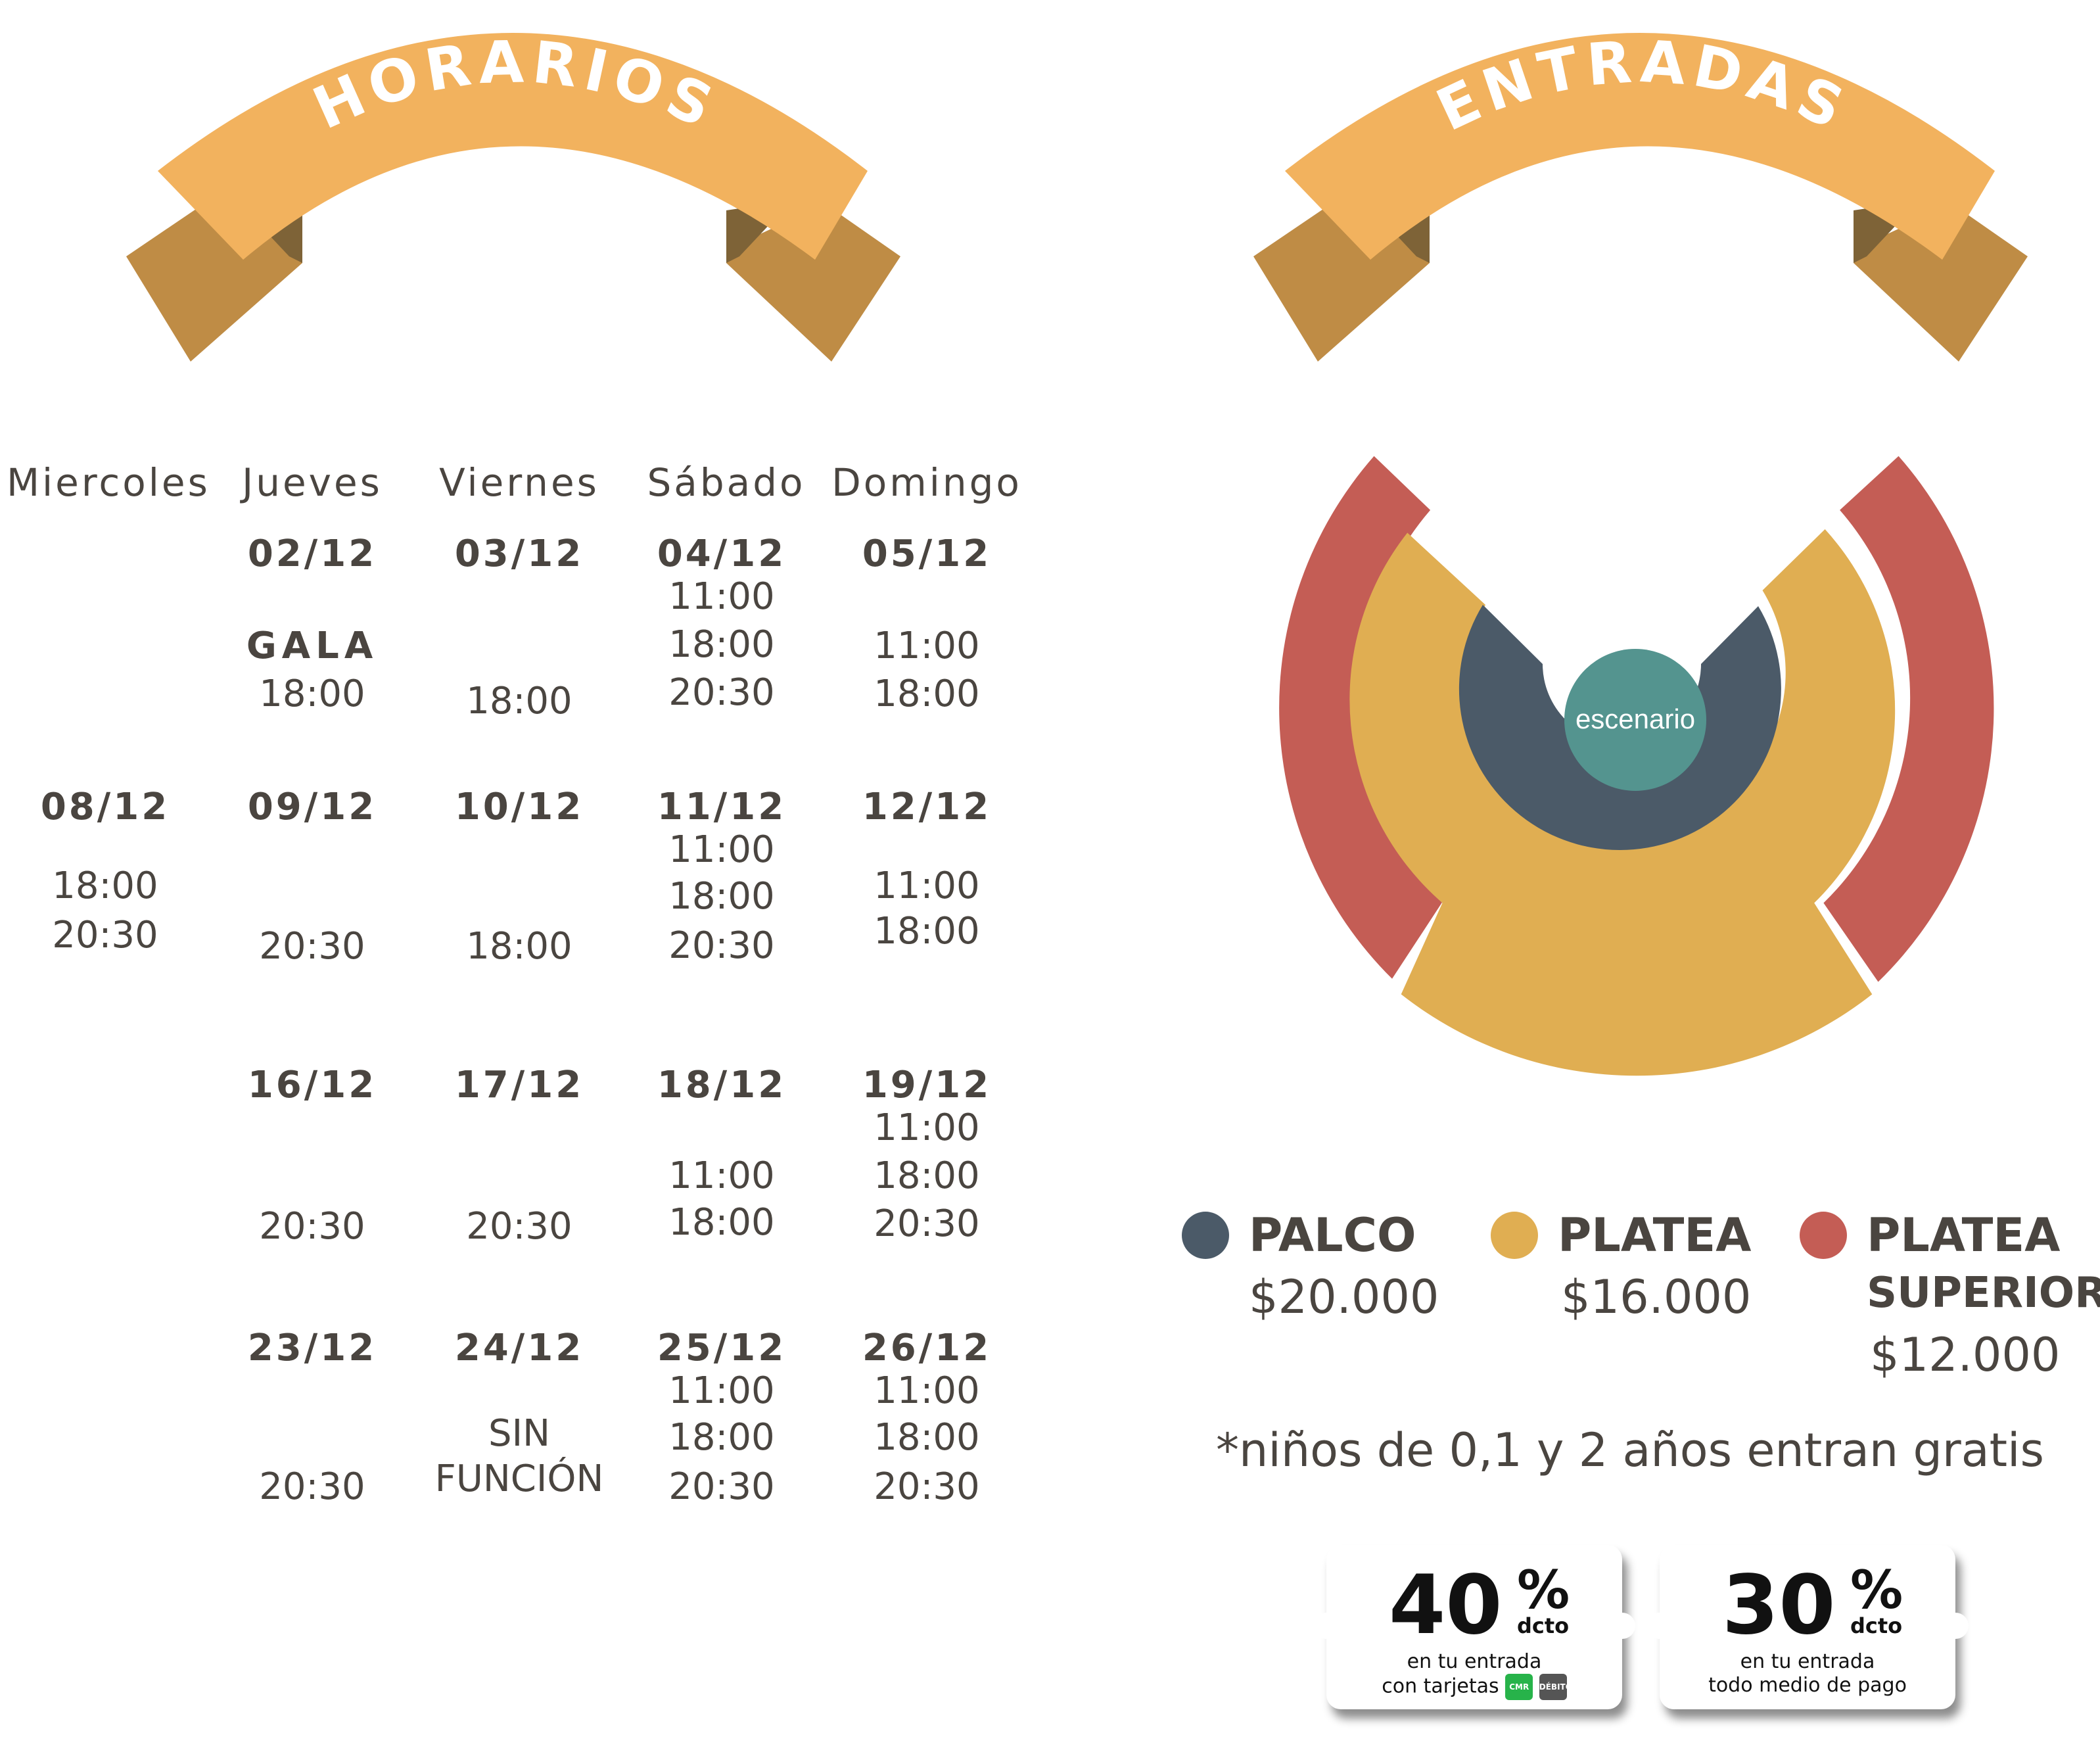 The width and height of the screenshot is (2100, 1754). What do you see at coordinates (1779, 1605) in the screenshot?
I see `coupon-value: 30` at bounding box center [1779, 1605].